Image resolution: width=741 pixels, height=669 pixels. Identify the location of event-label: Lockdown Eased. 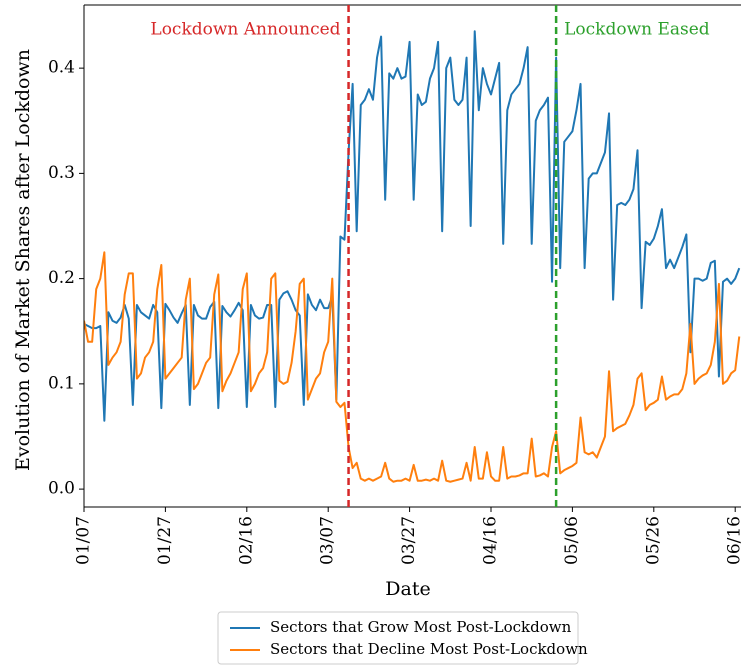
(637, 30).